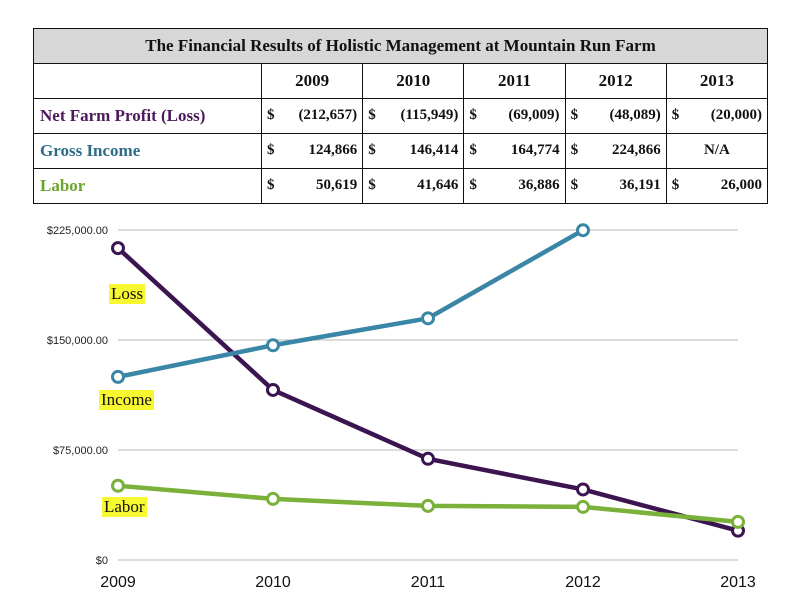  What do you see at coordinates (333, 150) in the screenshot?
I see `cell-value: 124,866` at bounding box center [333, 150].